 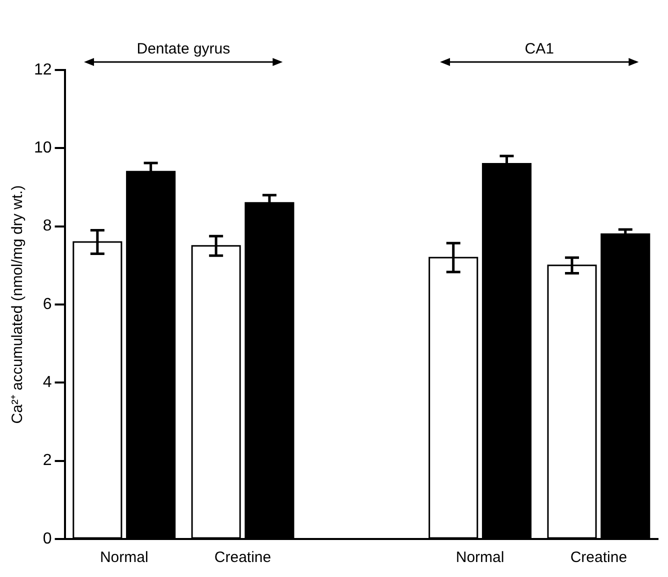 What do you see at coordinates (47, 304) in the screenshot?
I see `y-tick-label: 6` at bounding box center [47, 304].